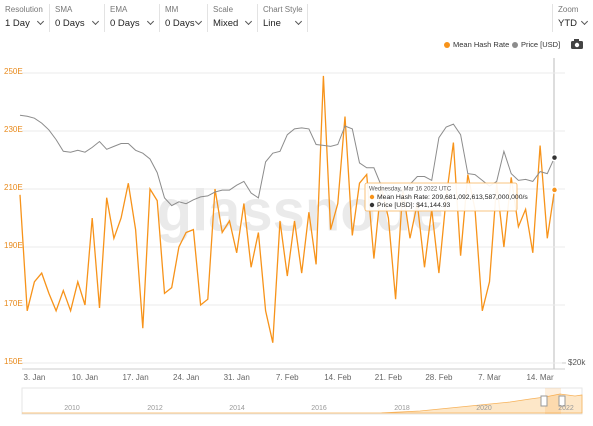  I want to click on legend-label: Price [USD], so click(540, 44).